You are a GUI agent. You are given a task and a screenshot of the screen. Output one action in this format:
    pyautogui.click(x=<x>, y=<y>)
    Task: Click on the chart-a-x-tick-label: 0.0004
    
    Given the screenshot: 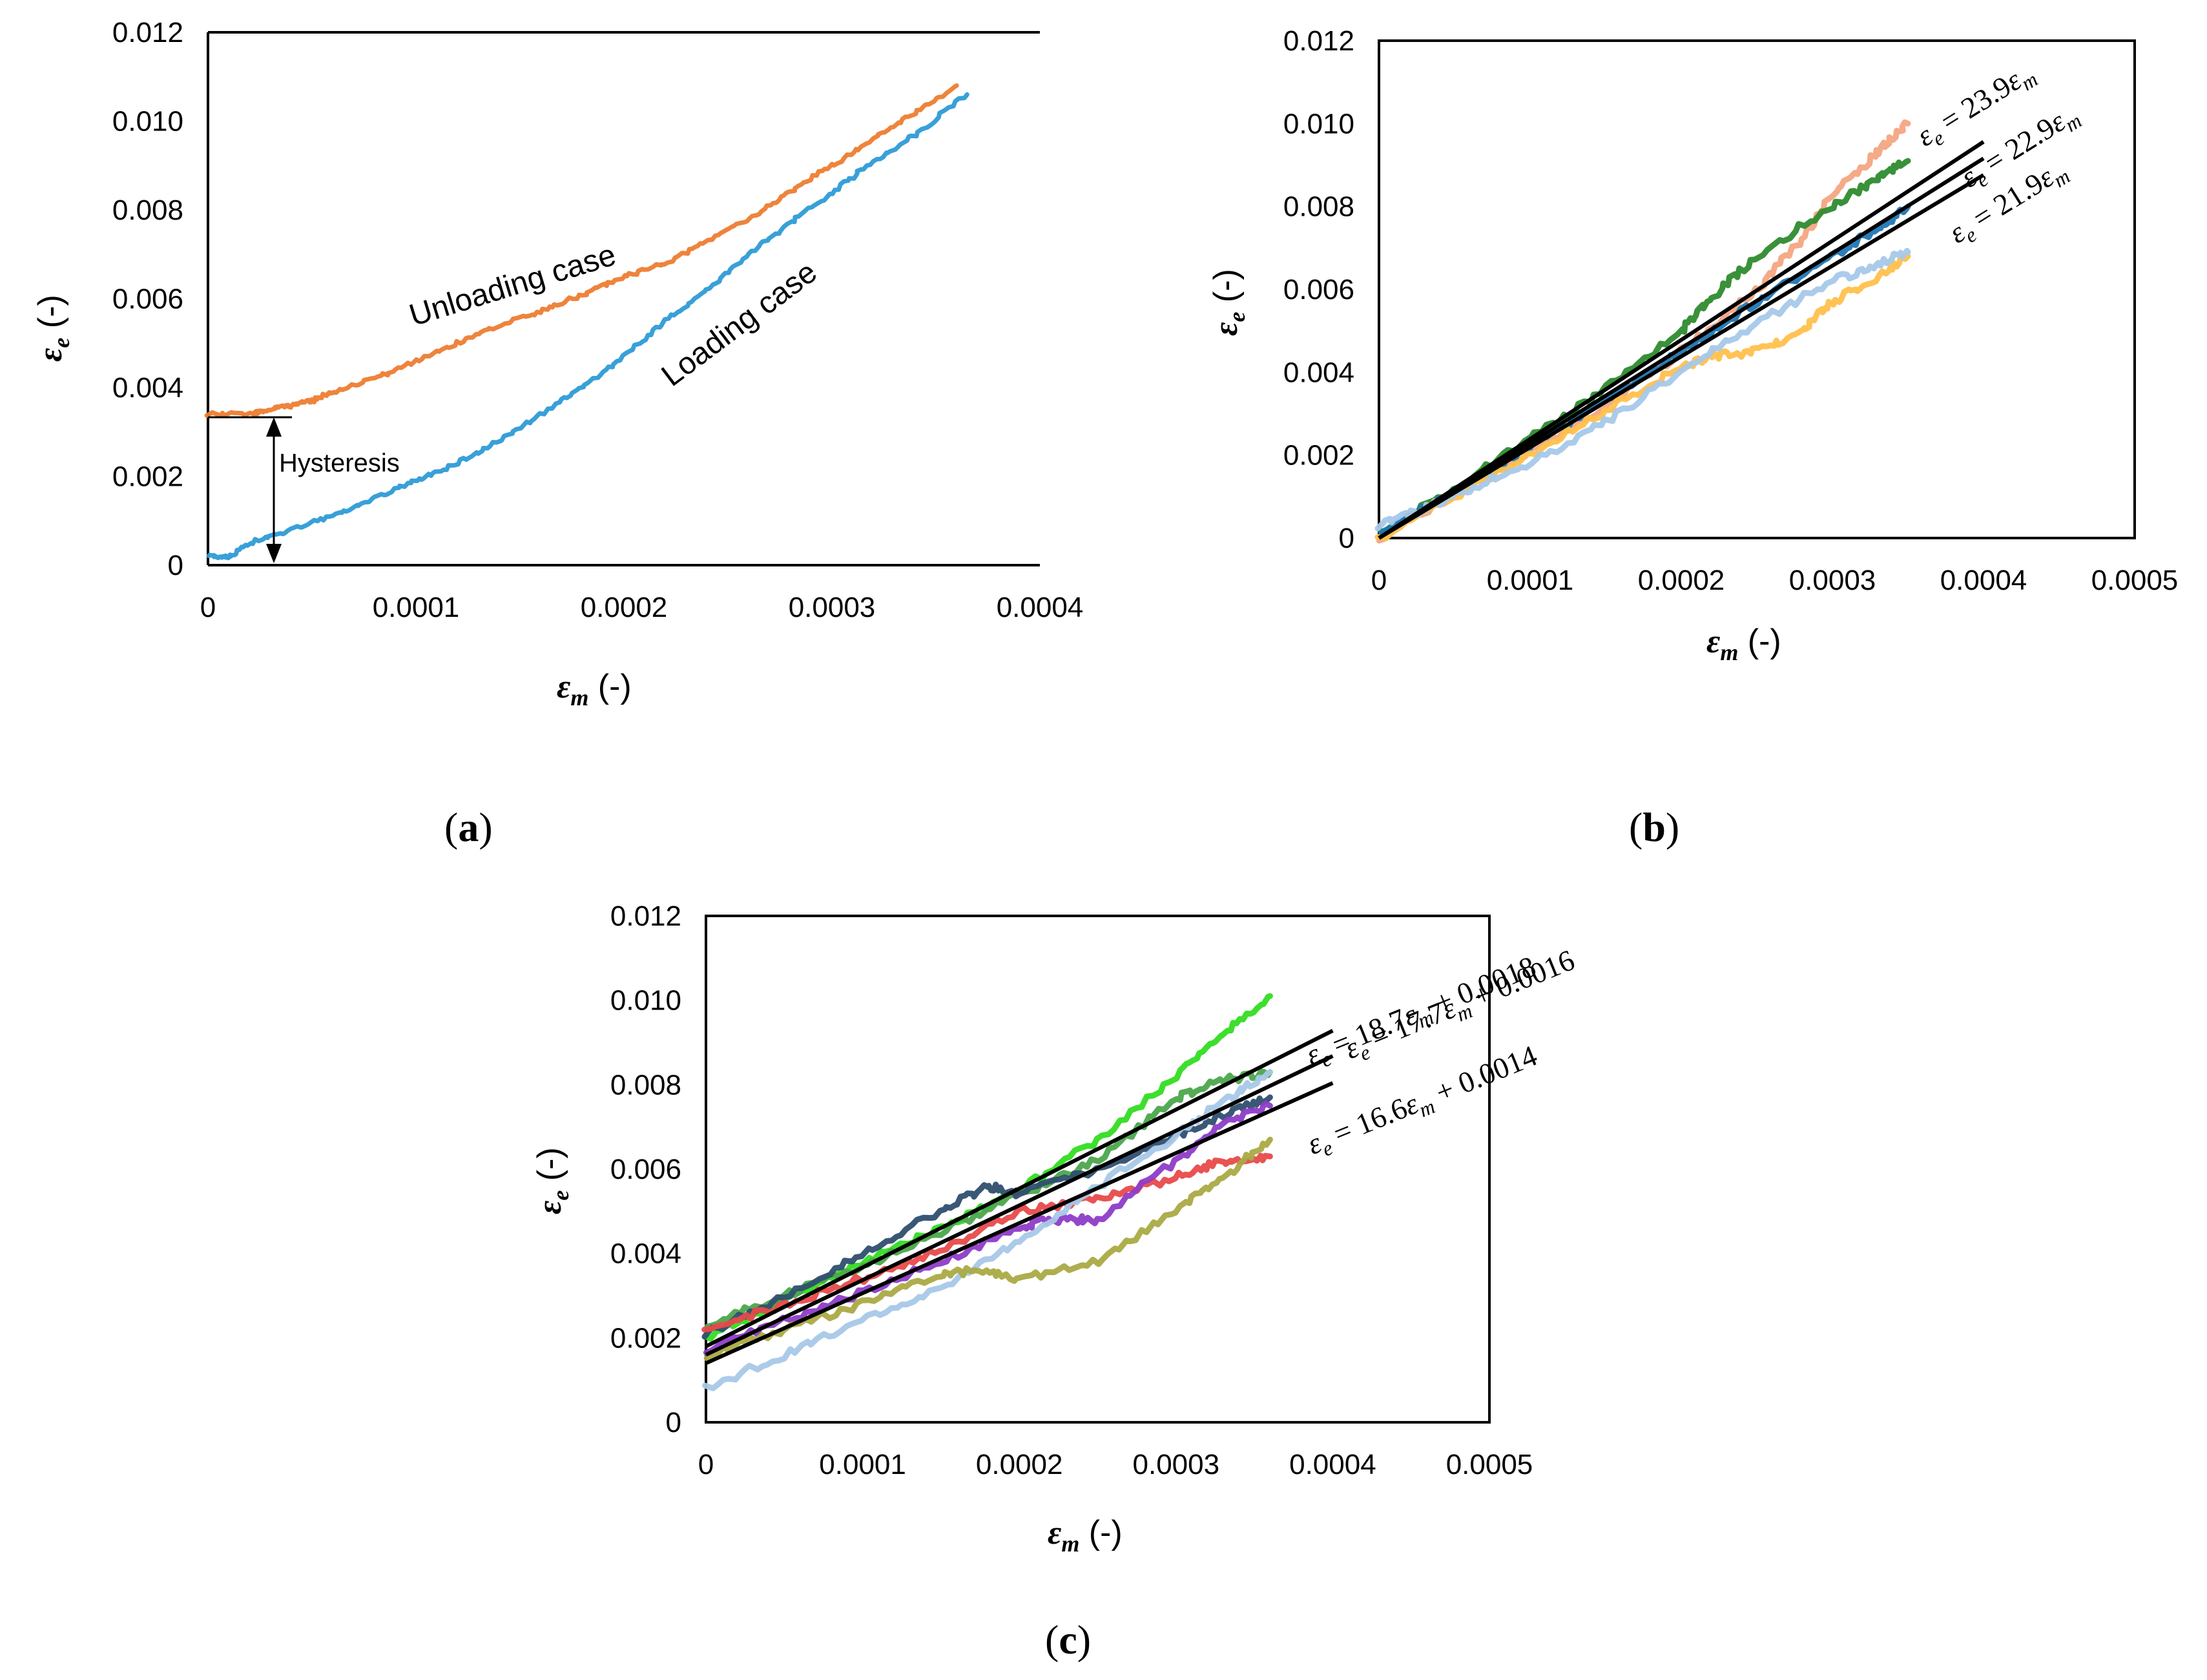 What is the action you would take?
    pyautogui.click(x=1040, y=607)
    